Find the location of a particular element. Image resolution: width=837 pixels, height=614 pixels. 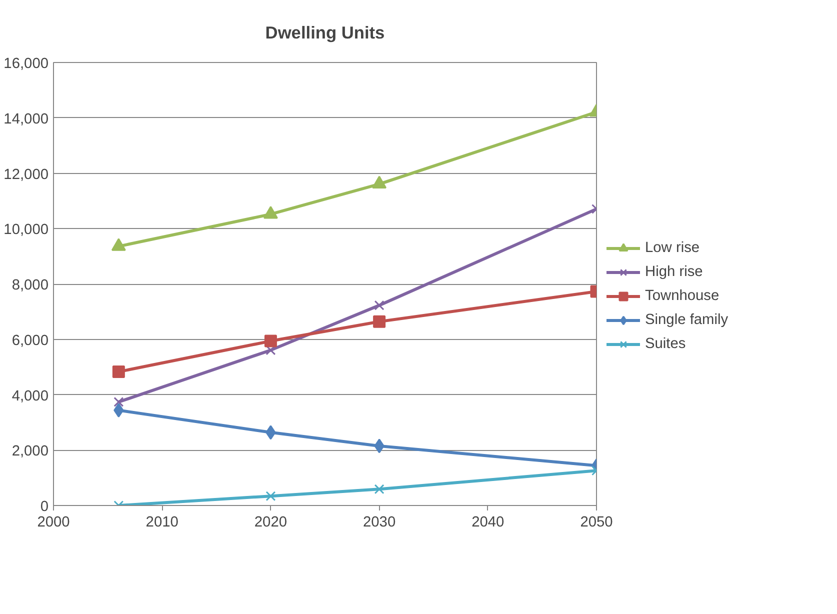

chart-title: Dwelling Units is located at coordinates (325, 32).